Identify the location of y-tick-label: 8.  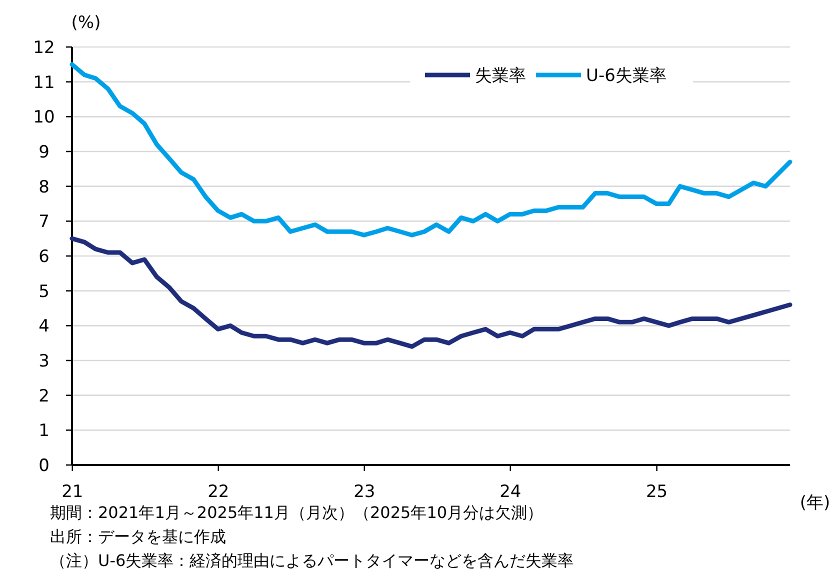
(44, 187).